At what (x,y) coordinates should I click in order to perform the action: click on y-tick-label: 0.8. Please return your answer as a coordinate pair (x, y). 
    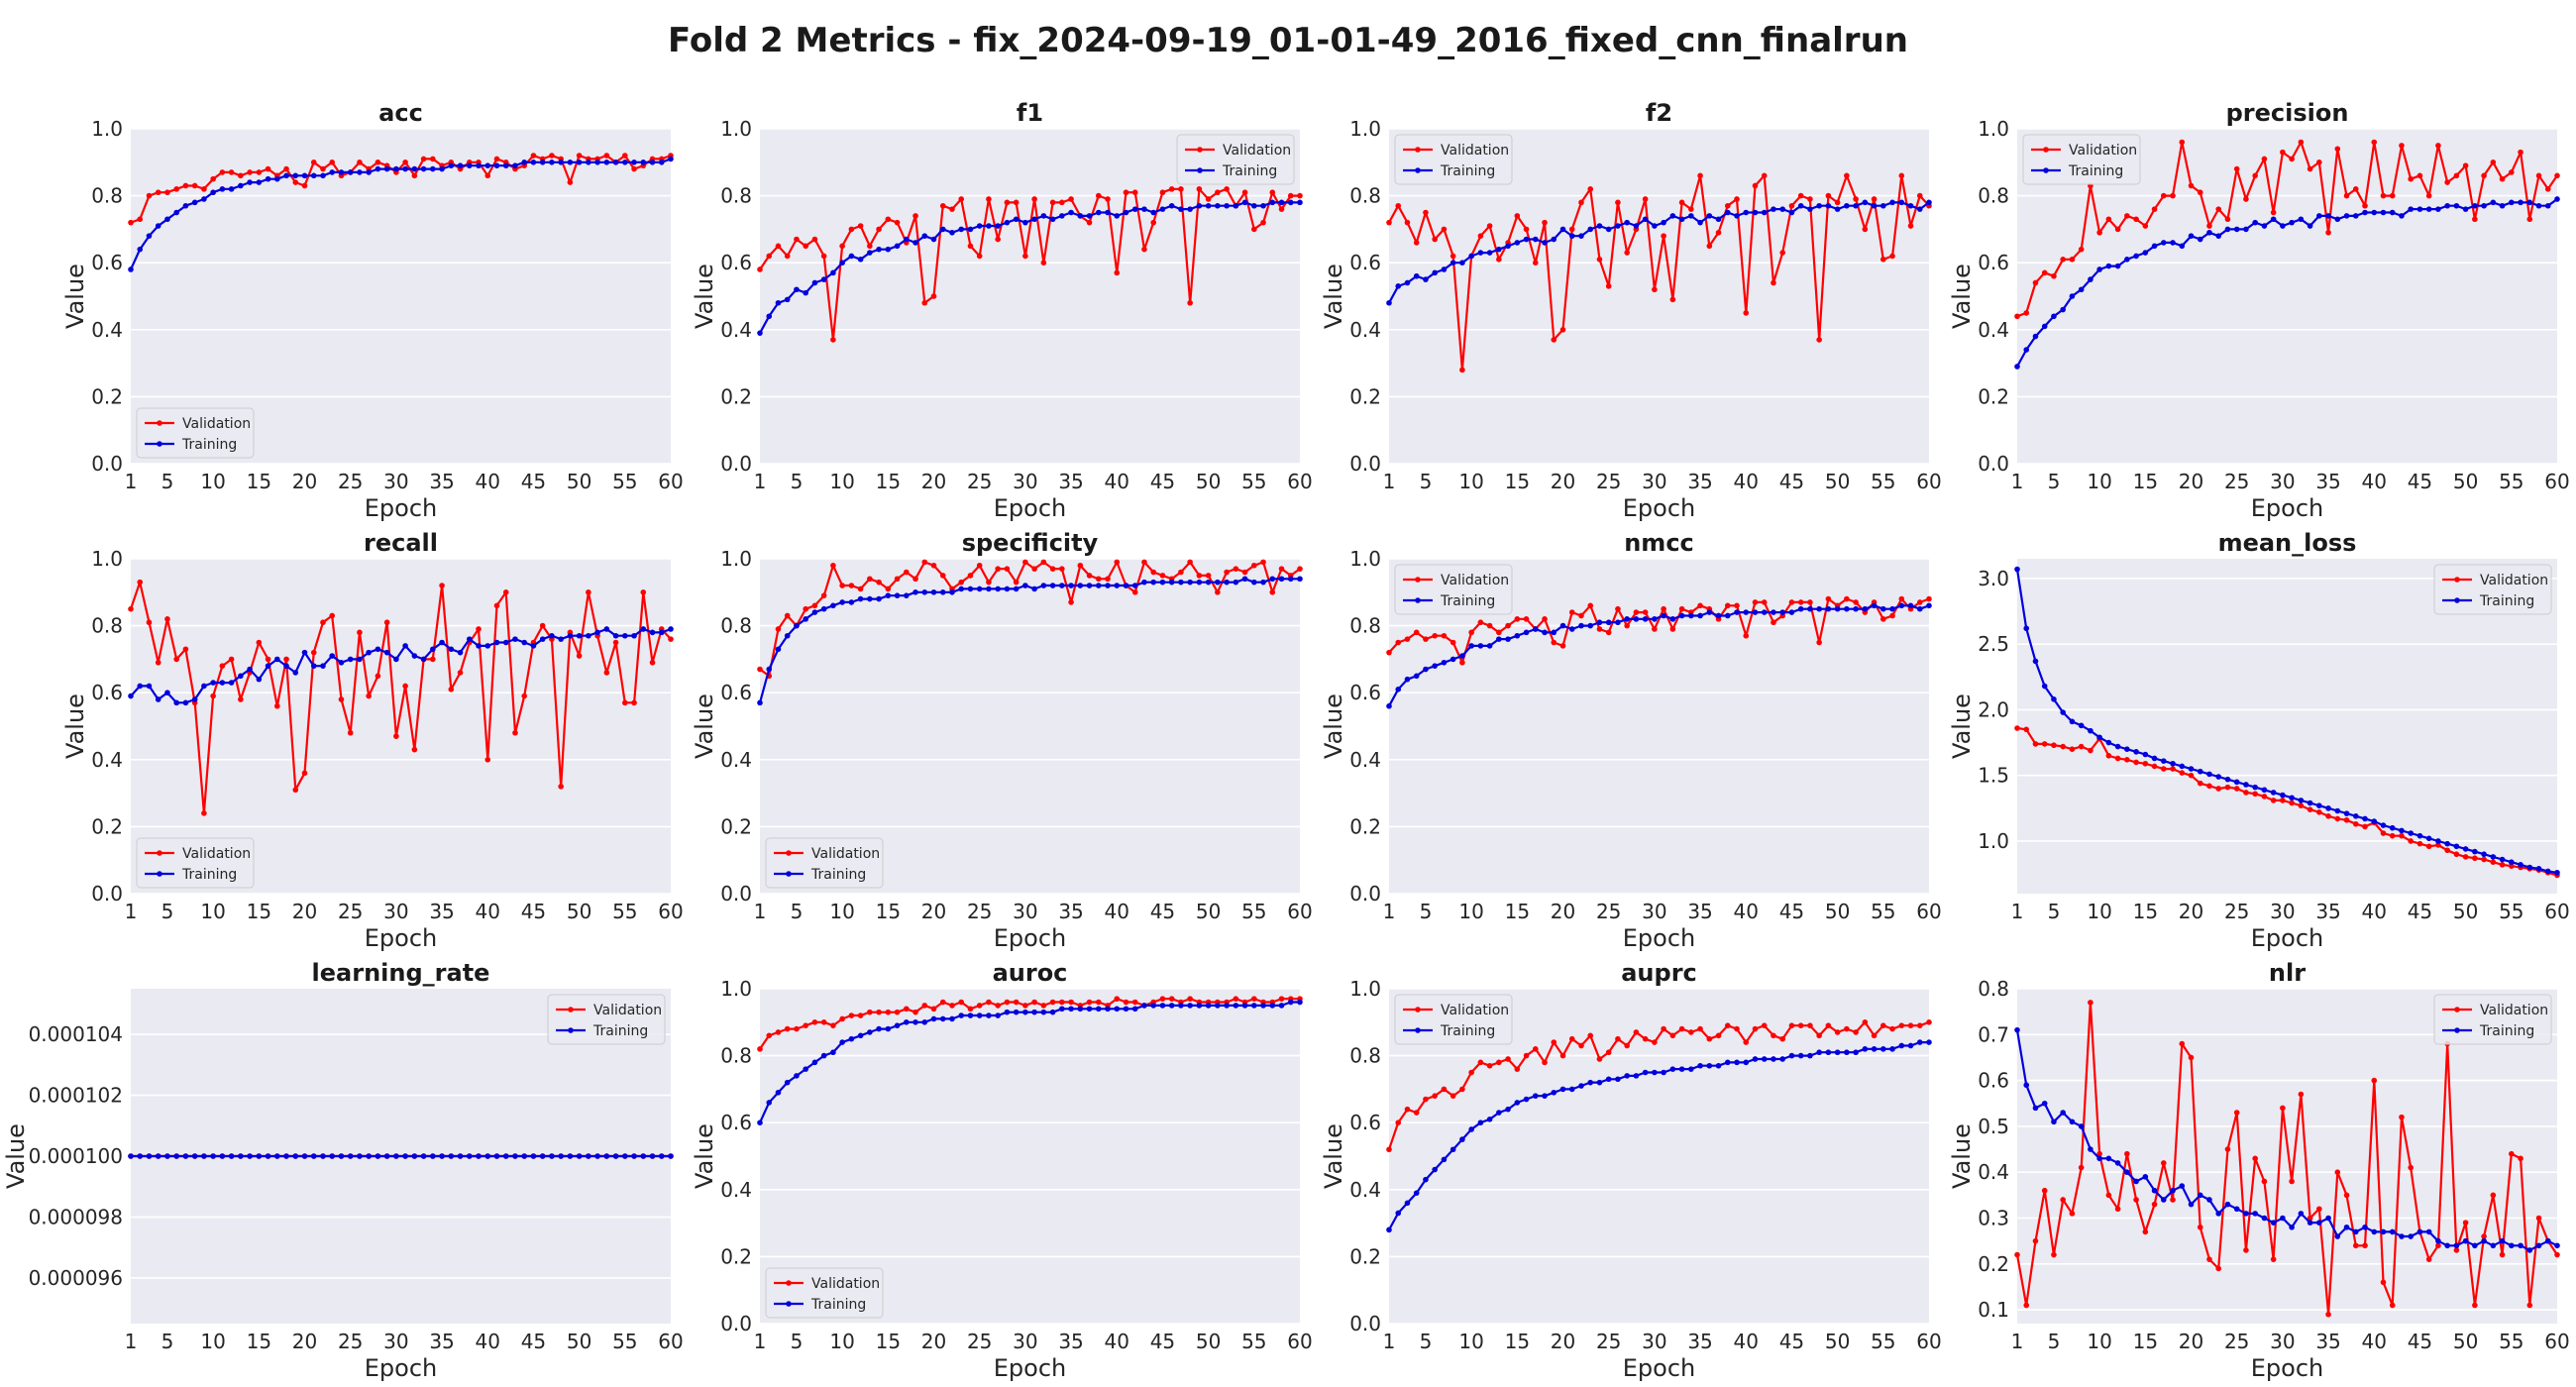
    Looking at the image, I should click on (107, 196).